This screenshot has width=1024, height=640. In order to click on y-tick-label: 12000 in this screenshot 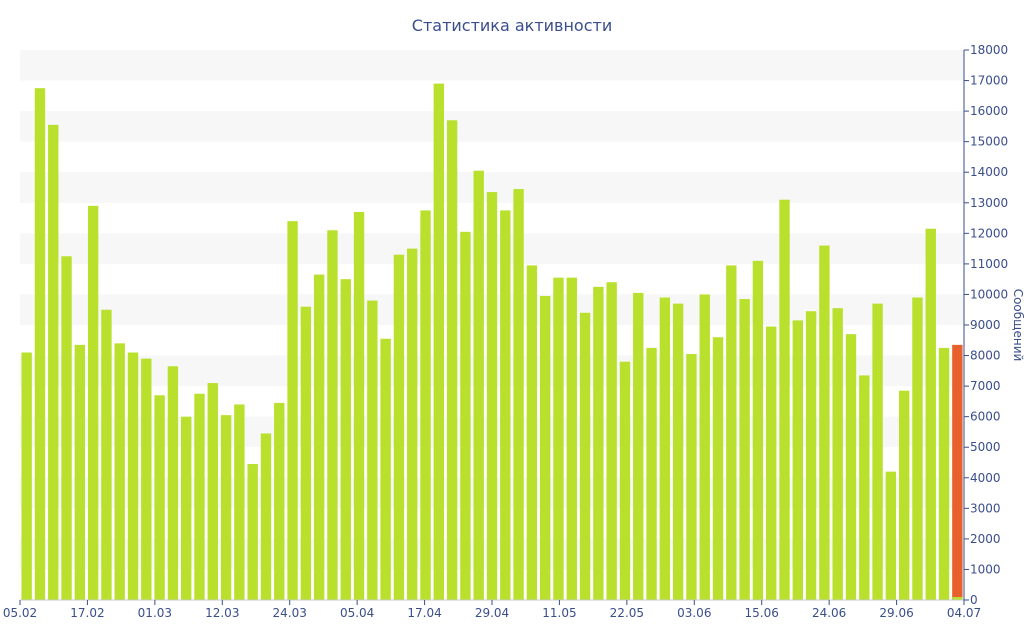, I will do `click(989, 233)`.